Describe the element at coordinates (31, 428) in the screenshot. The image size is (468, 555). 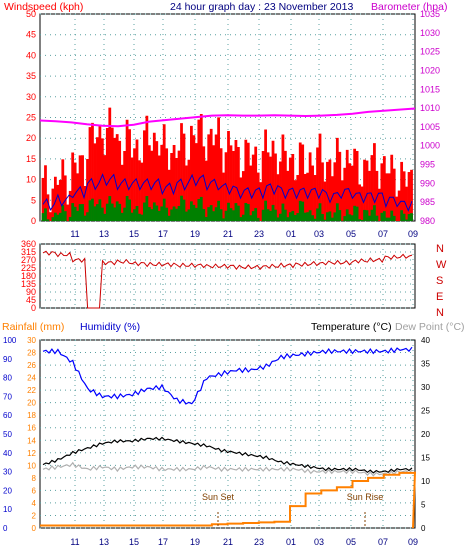
I see `rain-tick-label: 16` at that location.